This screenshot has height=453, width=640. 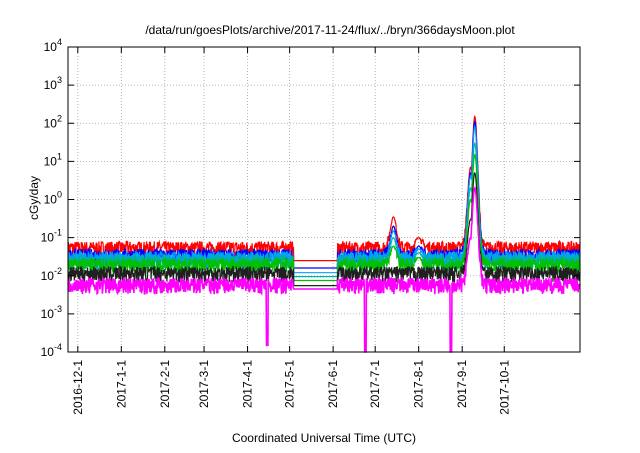 What do you see at coordinates (504, 387) in the screenshot?
I see `x-tick-label: 2017-10-1` at bounding box center [504, 387].